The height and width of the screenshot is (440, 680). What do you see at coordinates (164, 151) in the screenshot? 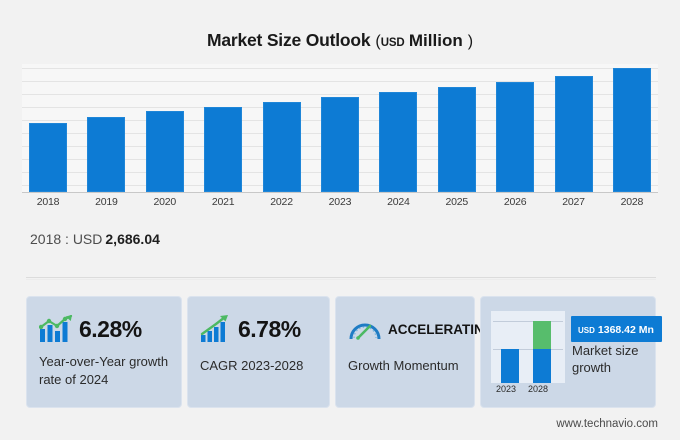
I see `bar-2020` at bounding box center [164, 151].